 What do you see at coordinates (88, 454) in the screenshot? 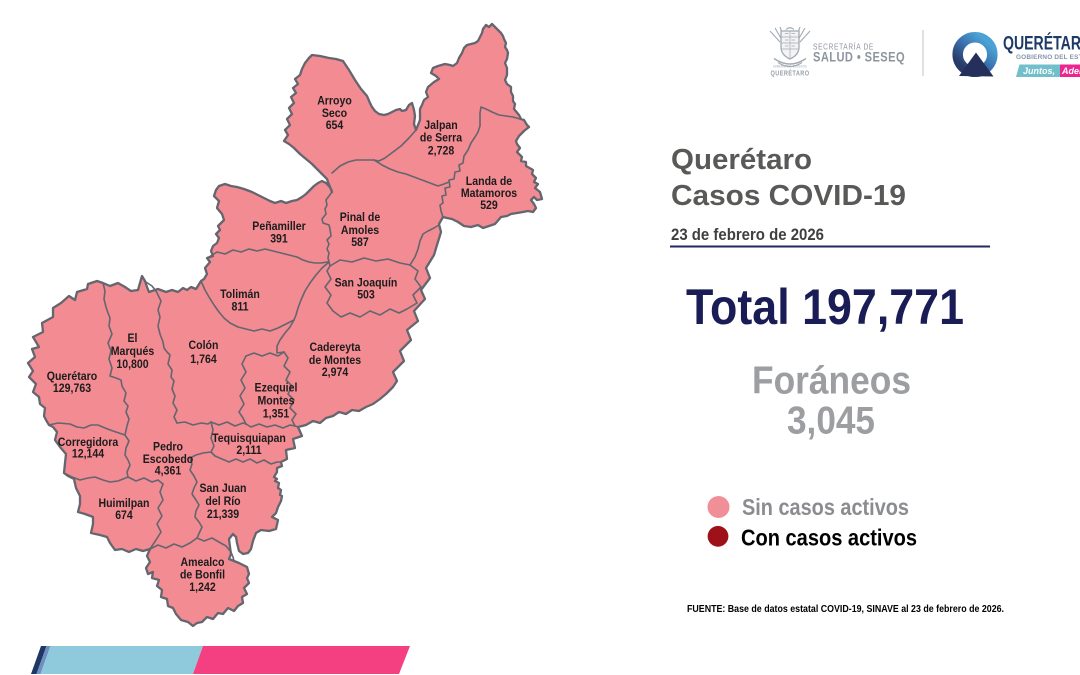
I see `svg-text: 12,144` at bounding box center [88, 454].